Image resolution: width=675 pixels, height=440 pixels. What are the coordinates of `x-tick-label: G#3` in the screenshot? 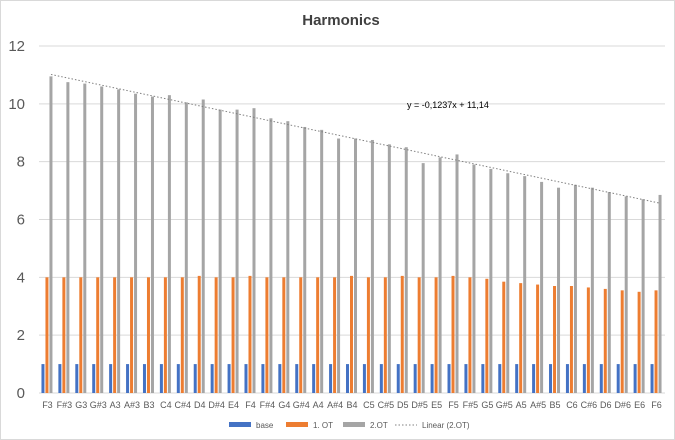 It's located at (98, 405).